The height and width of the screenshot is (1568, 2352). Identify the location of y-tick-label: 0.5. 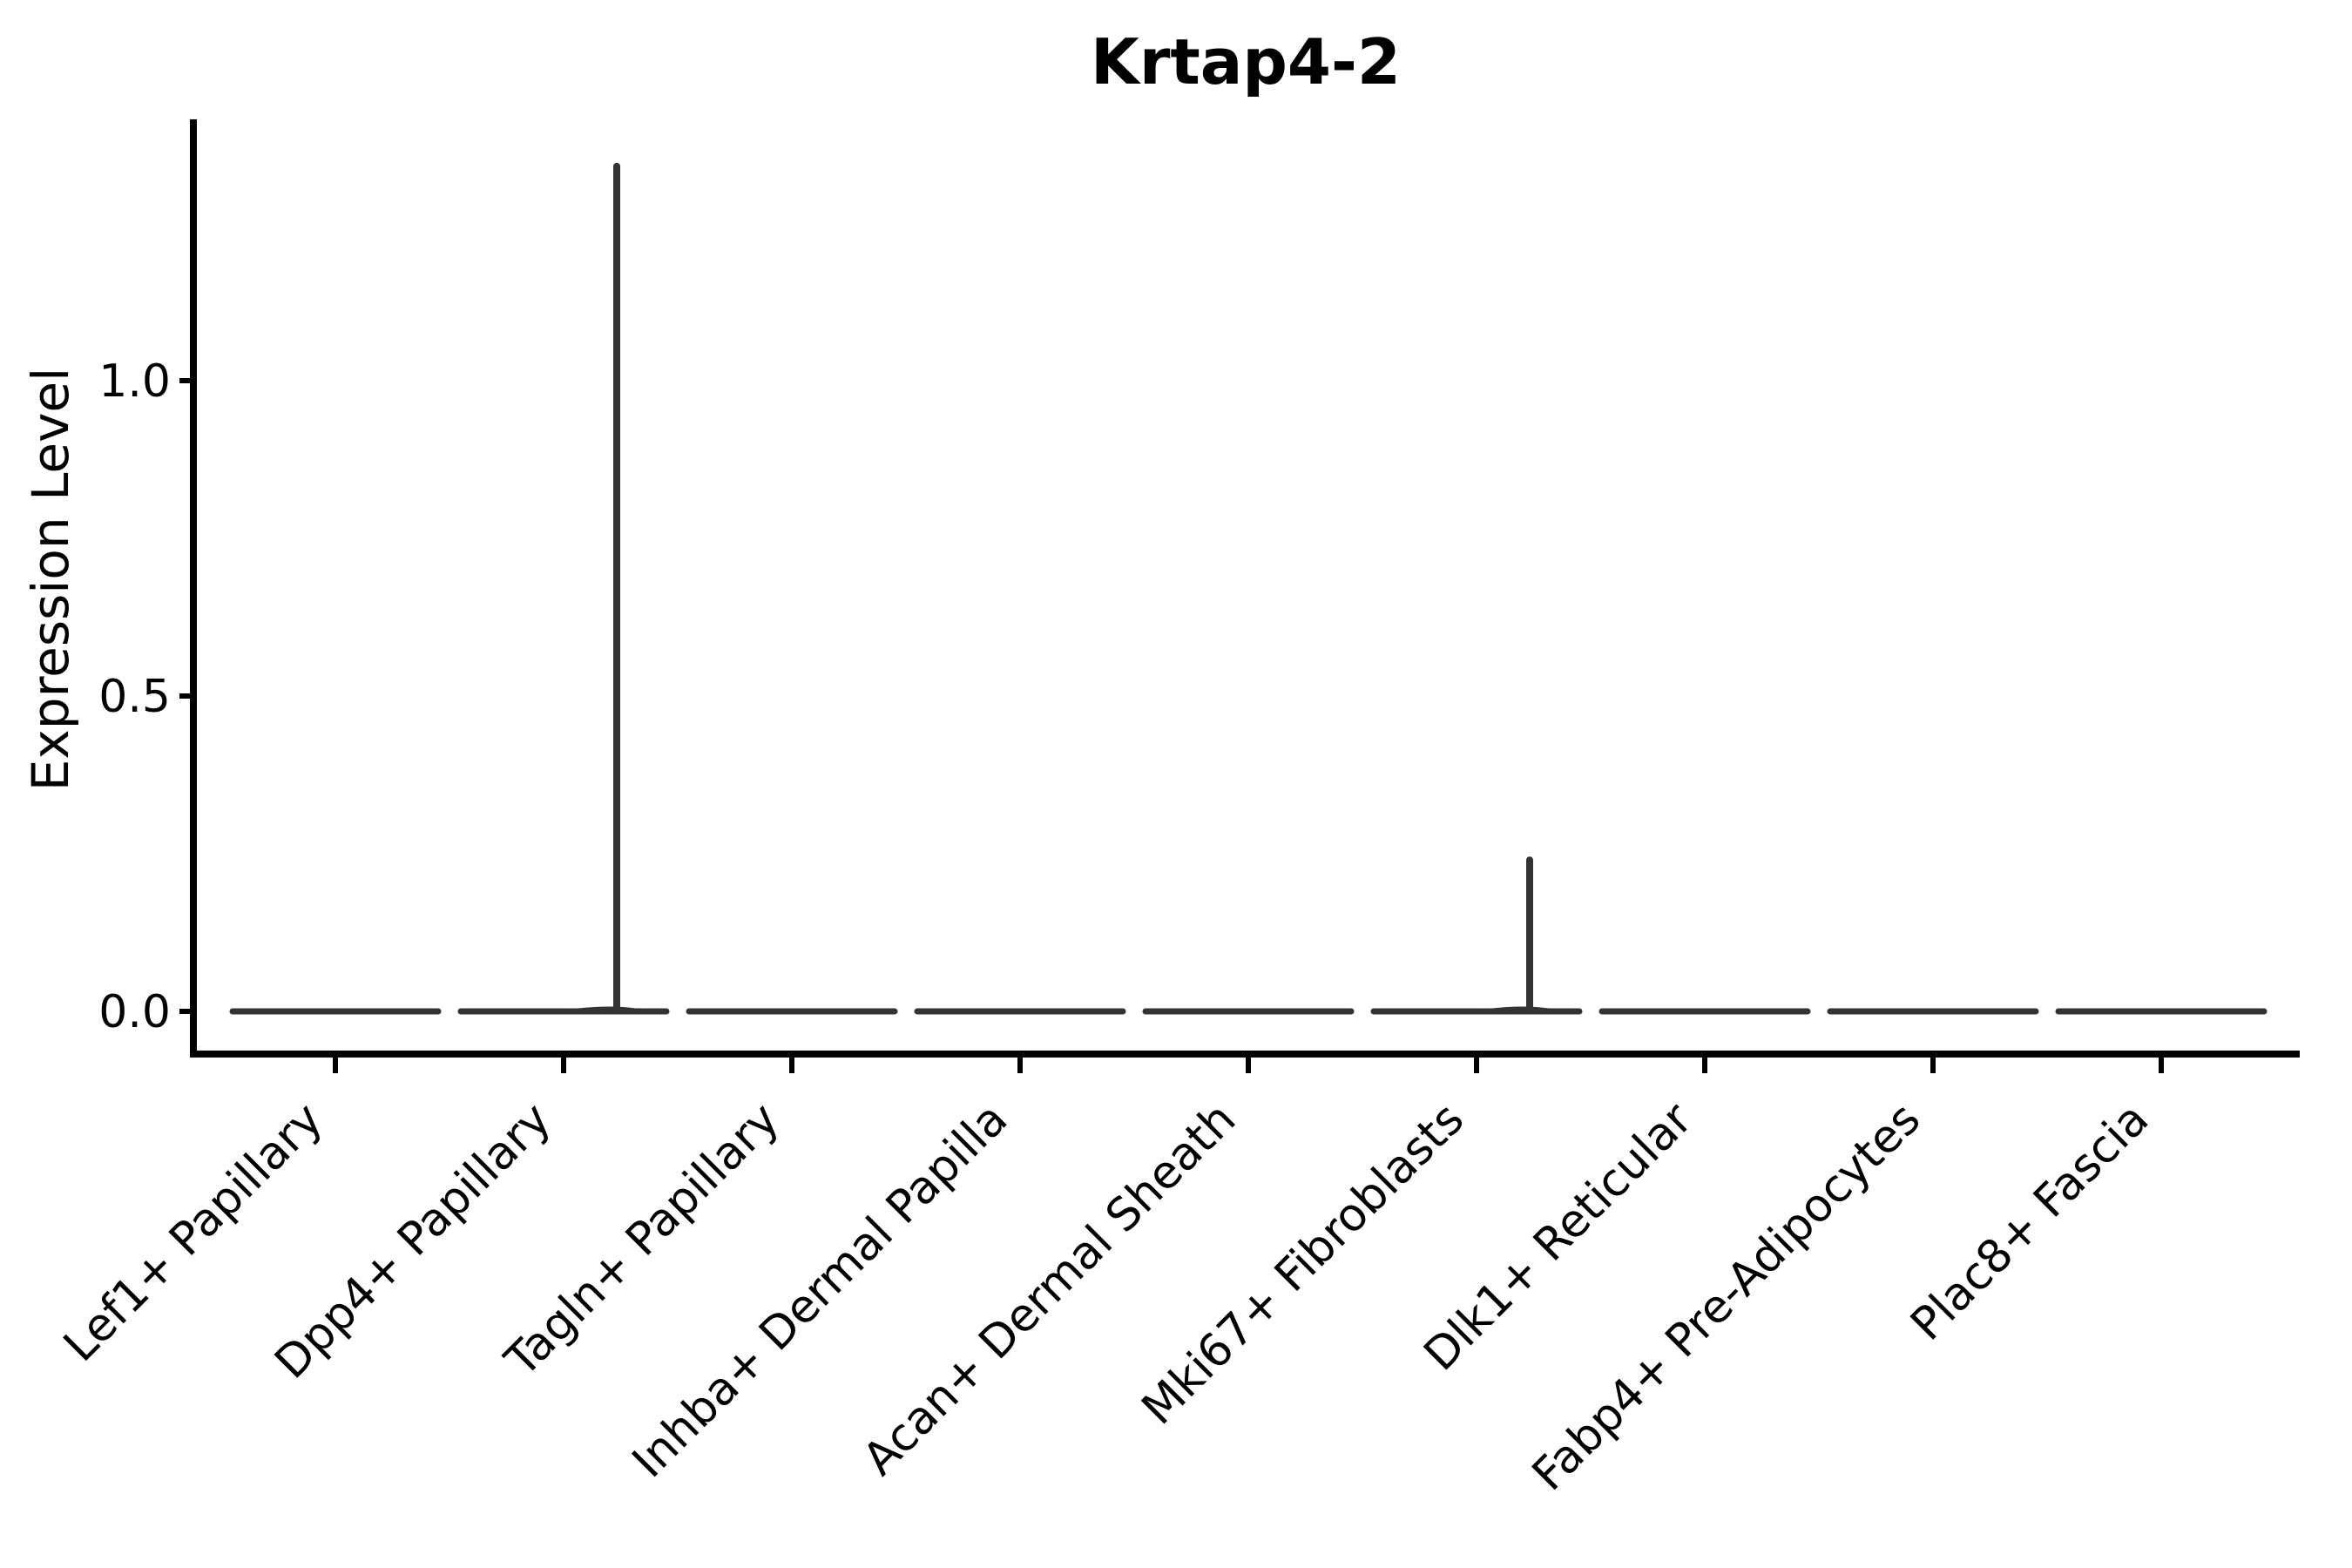
(134, 697).